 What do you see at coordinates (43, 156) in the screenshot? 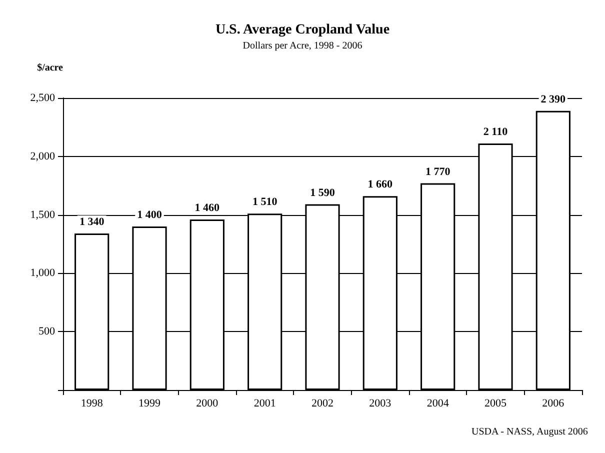
I see `y-tick-label: 2,000` at bounding box center [43, 156].